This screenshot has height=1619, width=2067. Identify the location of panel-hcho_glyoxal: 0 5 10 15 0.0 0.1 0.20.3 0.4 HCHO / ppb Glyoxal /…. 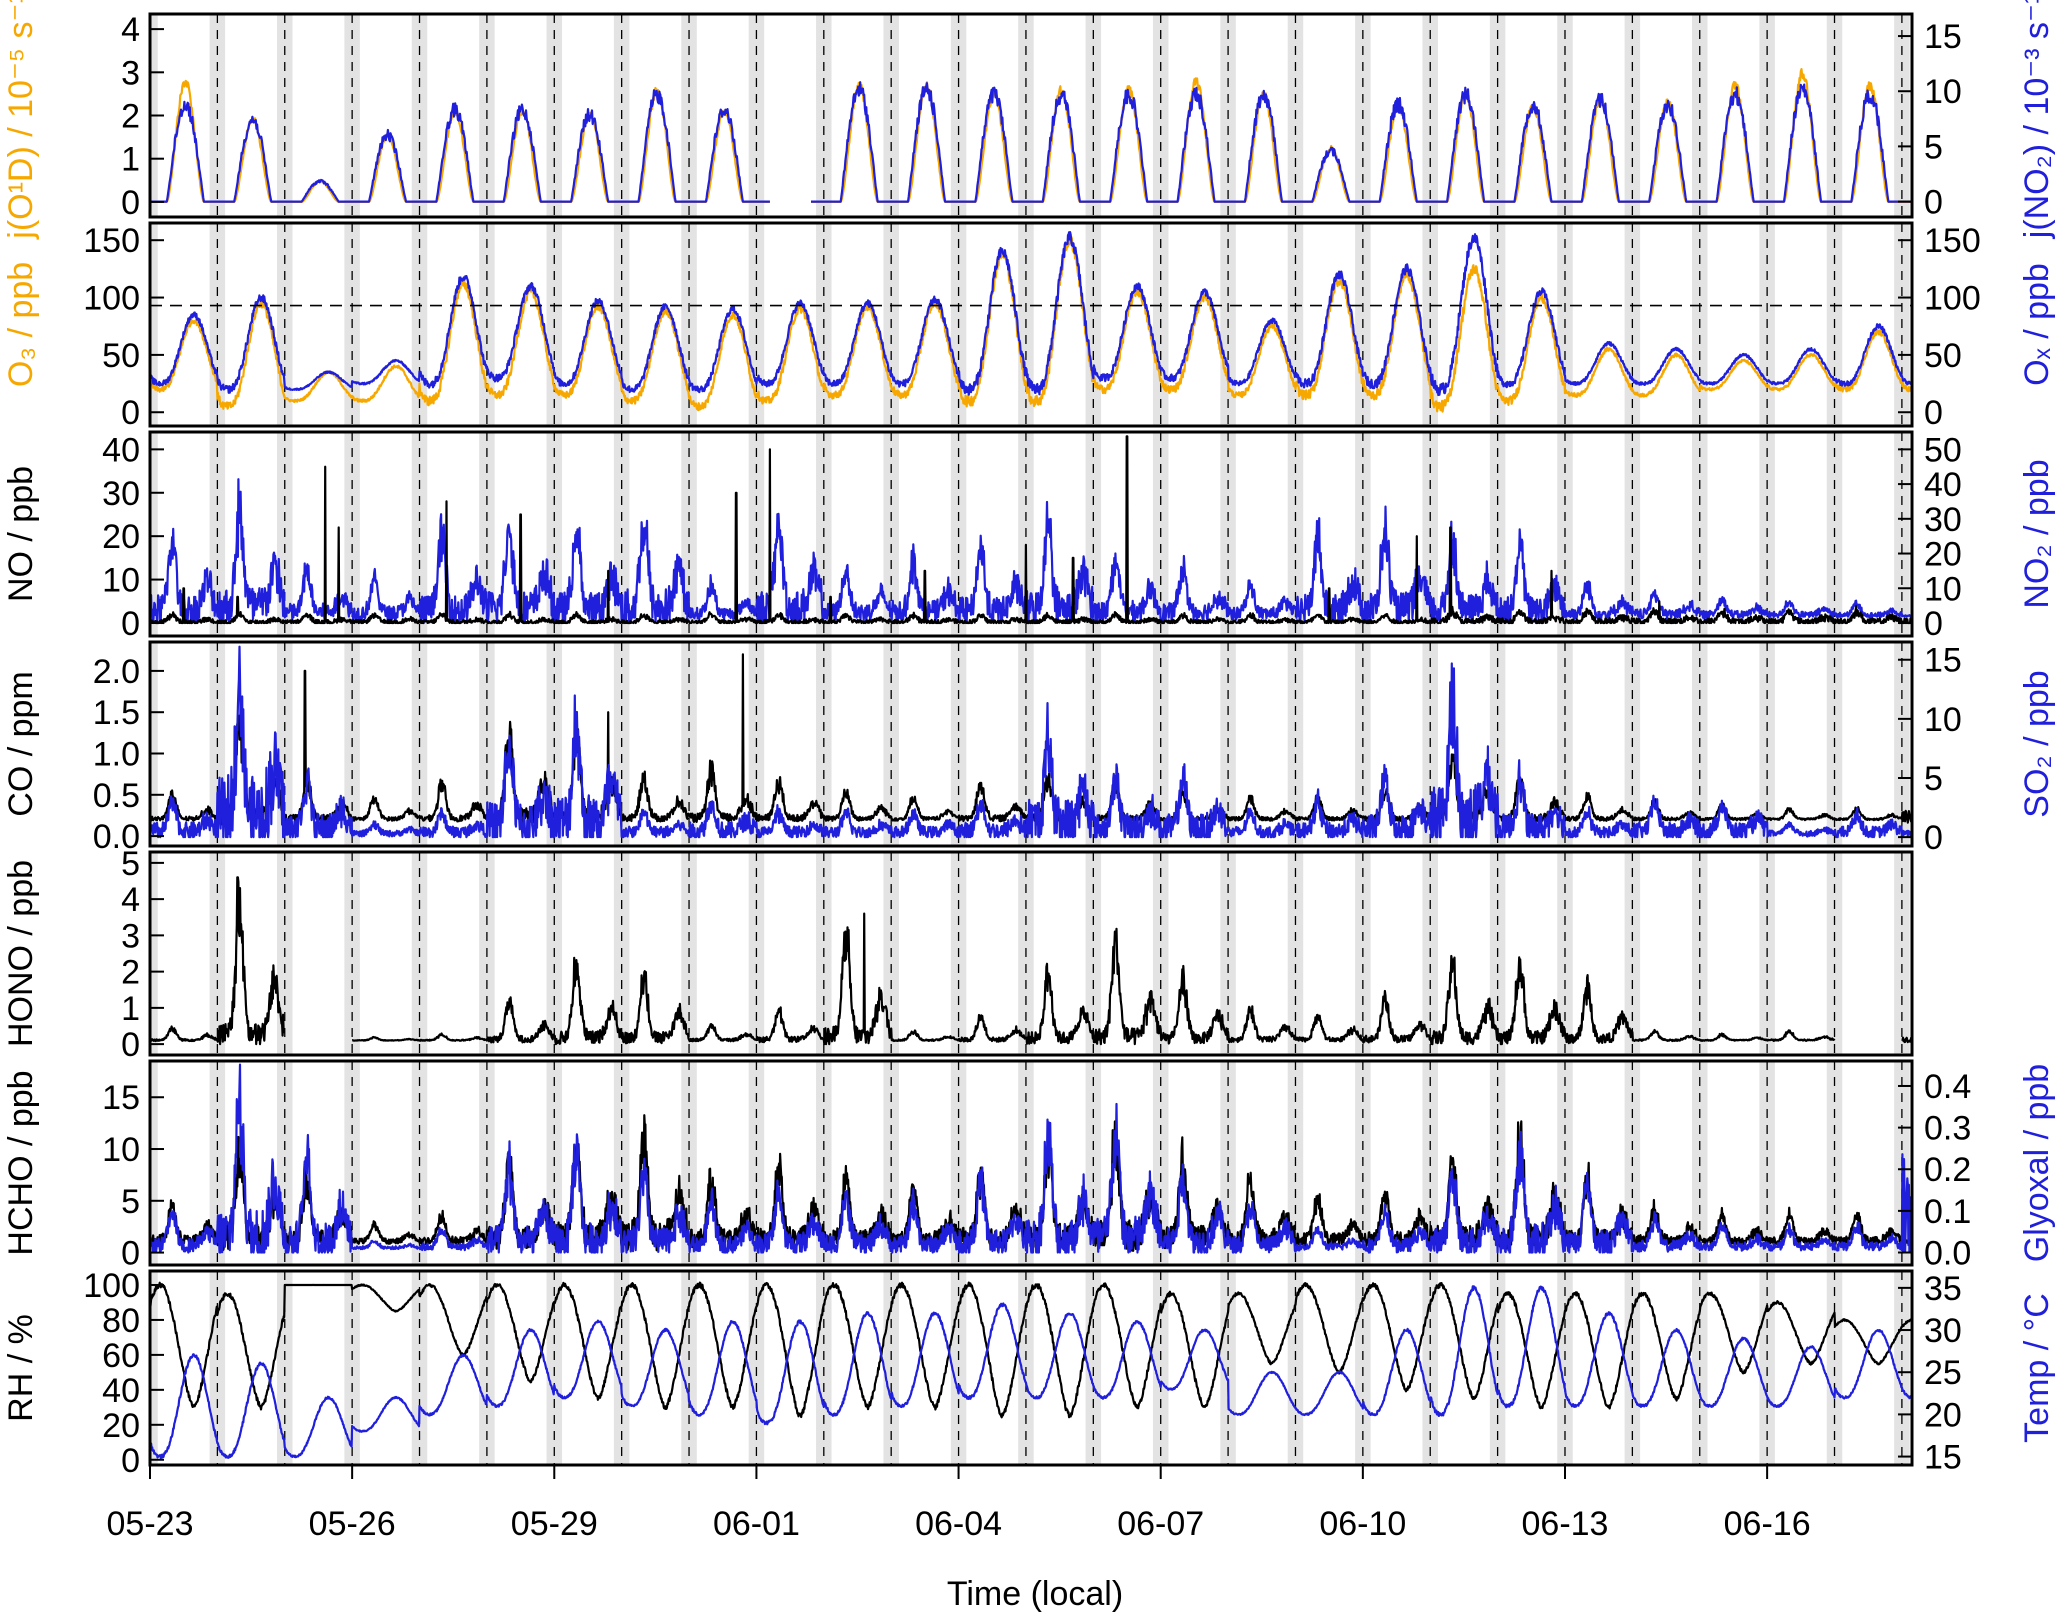
(1029, 1166).